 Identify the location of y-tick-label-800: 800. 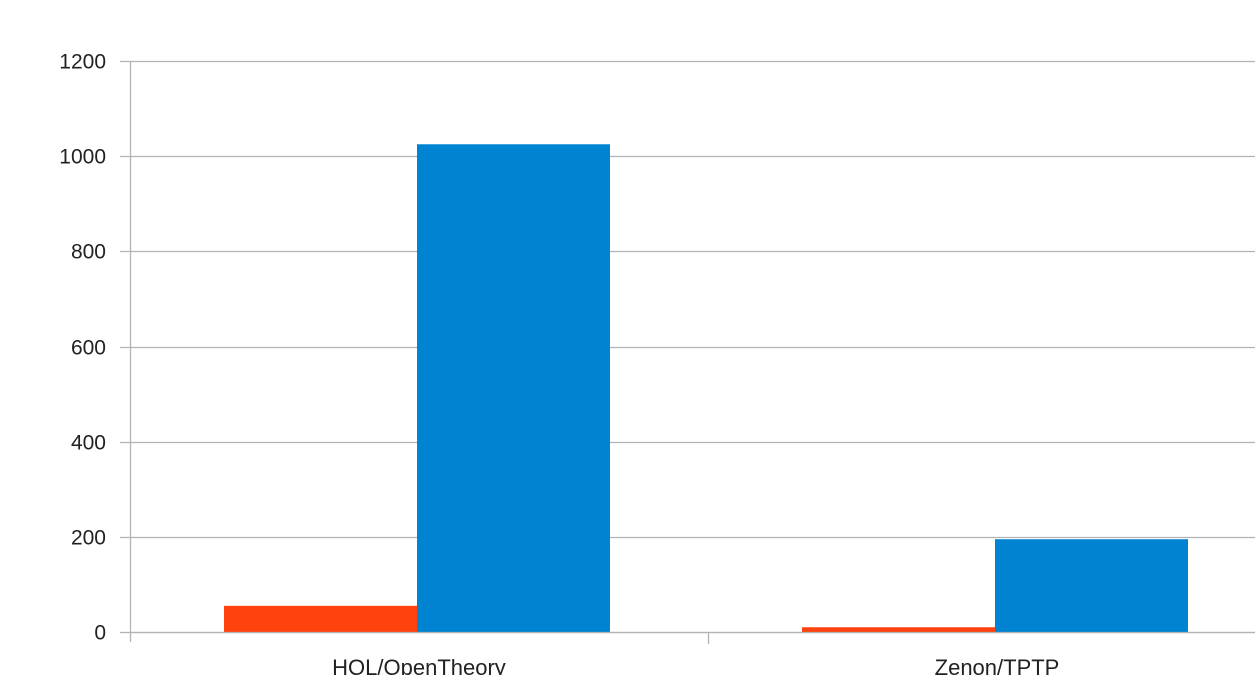
(88, 252).